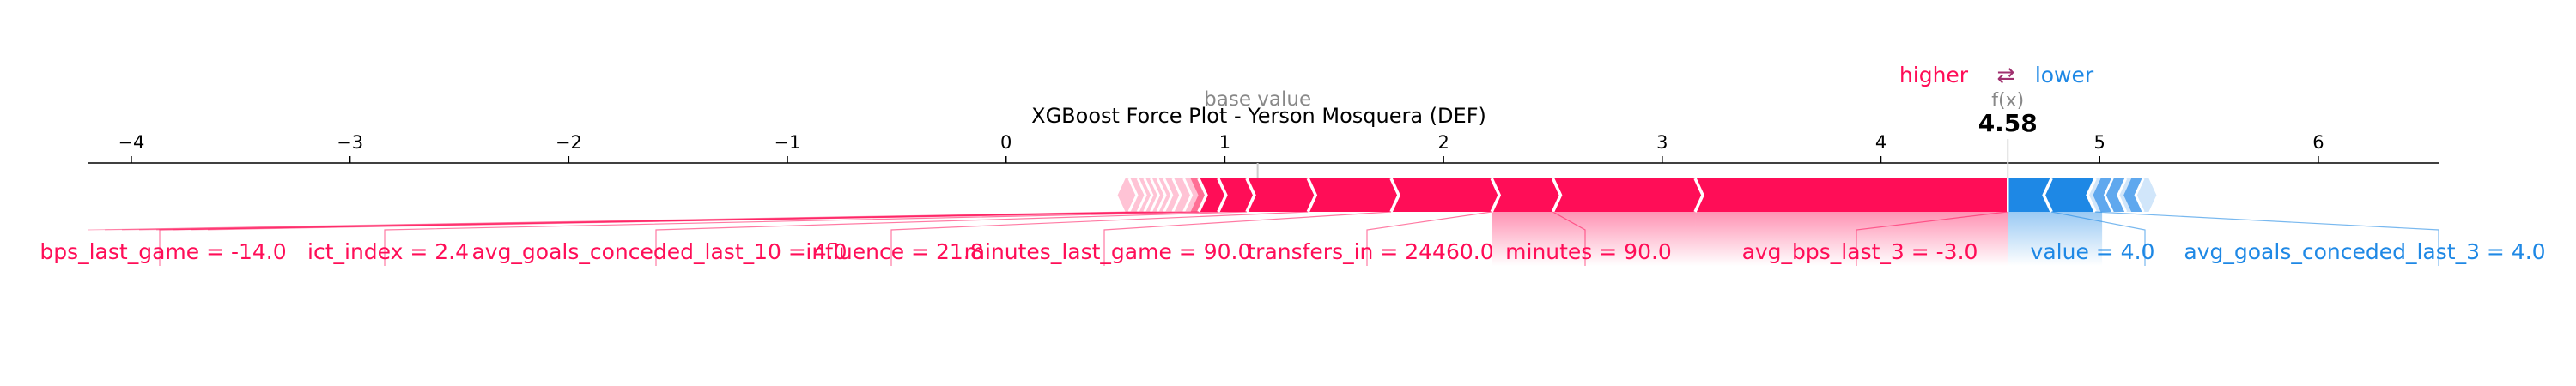  Describe the element at coordinates (1588, 251) in the screenshot. I see `positive-feature-label: minutes = 90.0` at that location.